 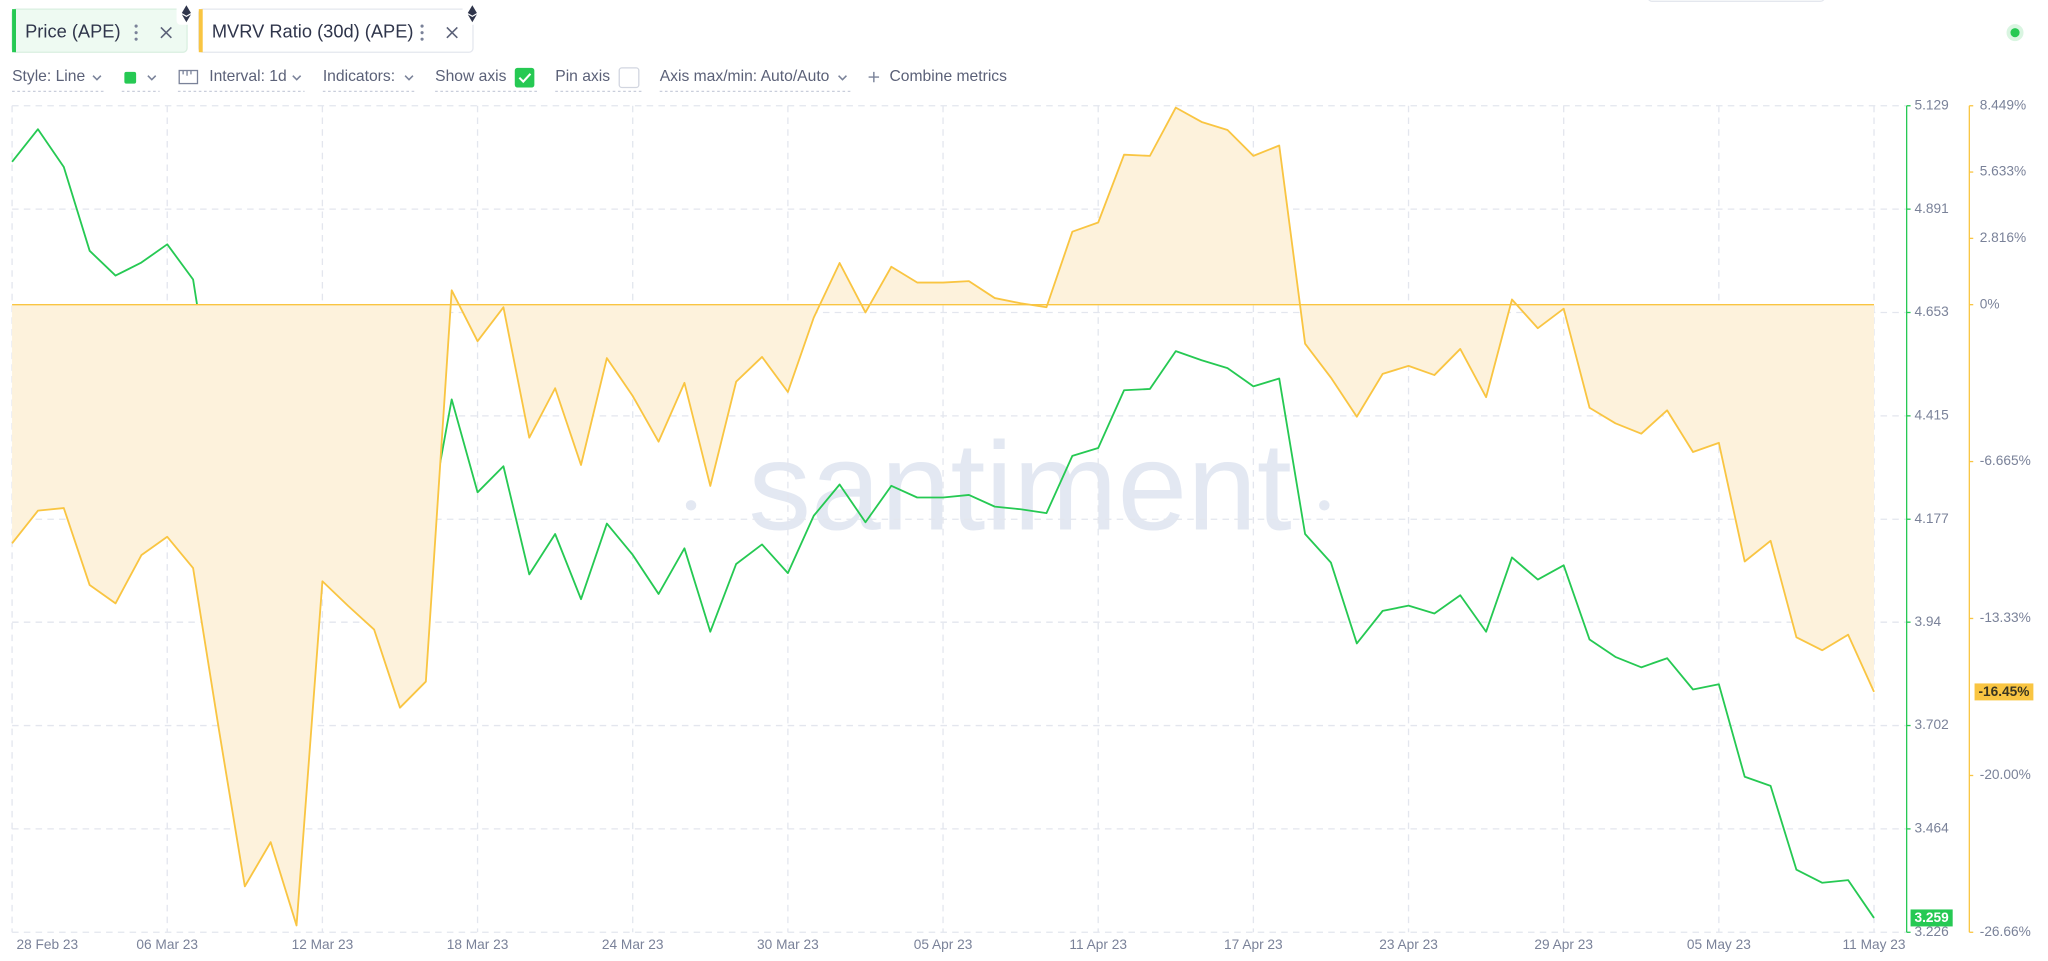 What do you see at coordinates (2003, 237) in the screenshot?
I see `y2-tick-label: 2.816%` at bounding box center [2003, 237].